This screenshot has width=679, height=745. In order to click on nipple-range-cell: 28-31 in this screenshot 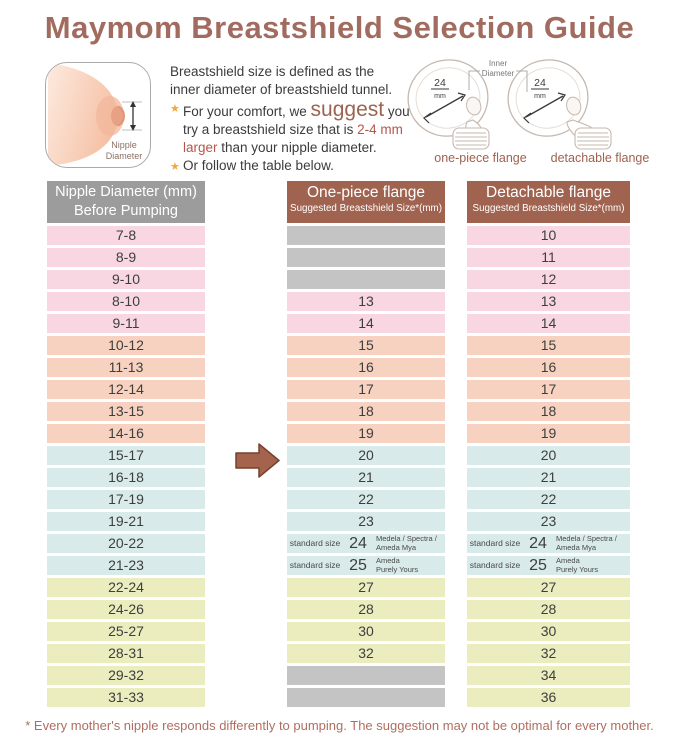, I will do `click(126, 653)`.